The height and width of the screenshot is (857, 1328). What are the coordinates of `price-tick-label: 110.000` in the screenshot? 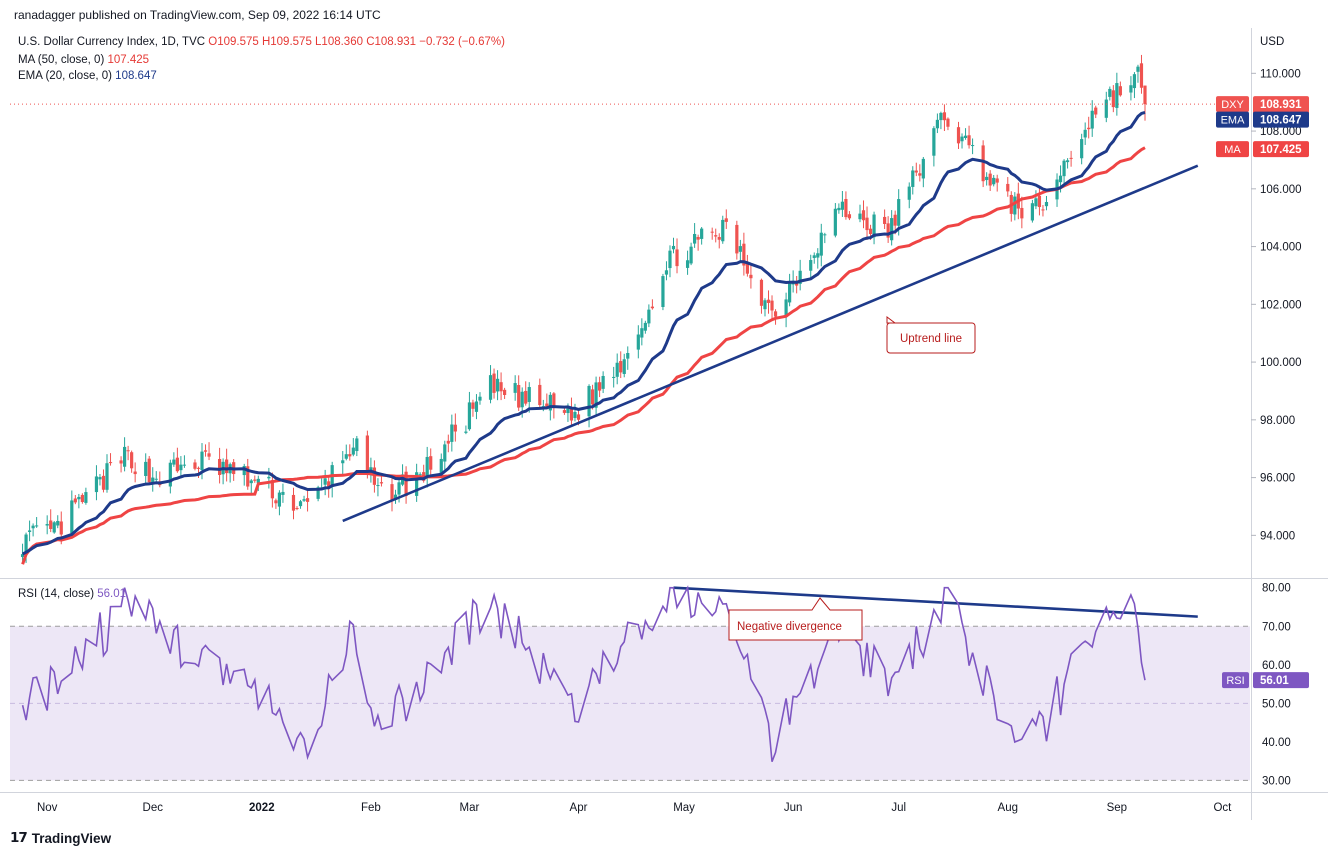 It's located at (1280, 74).